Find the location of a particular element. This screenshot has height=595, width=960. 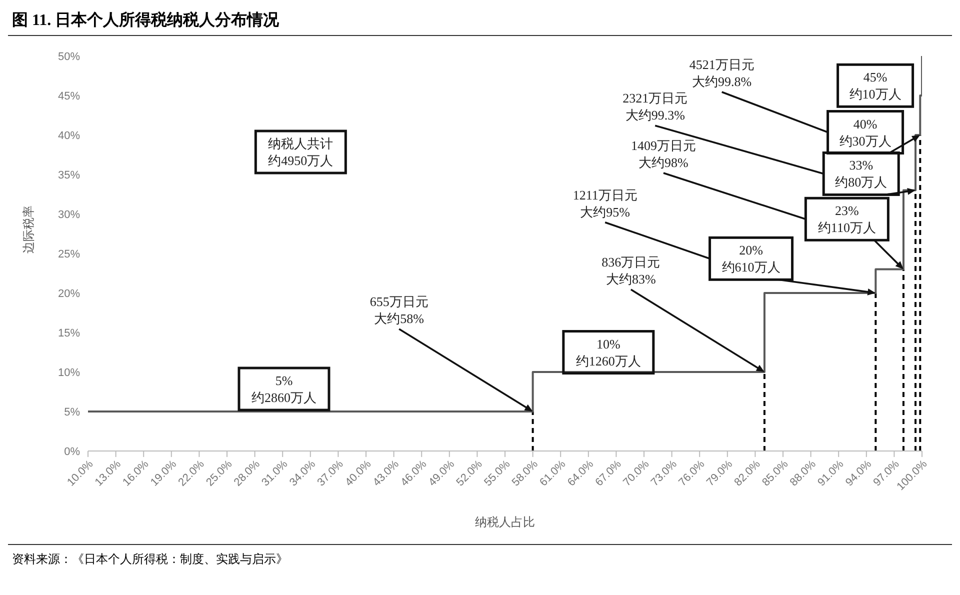

text: 资料来源：《日本个人所得税：制度、实践与启示》 is located at coordinates (150, 559).